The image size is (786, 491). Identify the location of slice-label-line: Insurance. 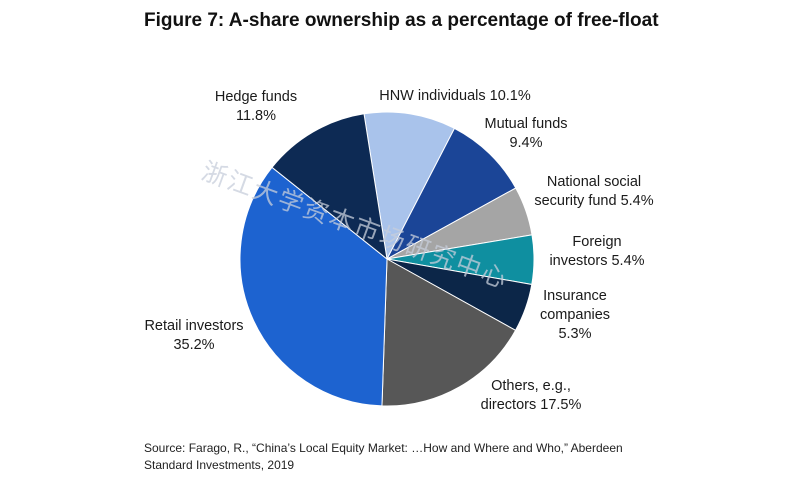
(575, 296).